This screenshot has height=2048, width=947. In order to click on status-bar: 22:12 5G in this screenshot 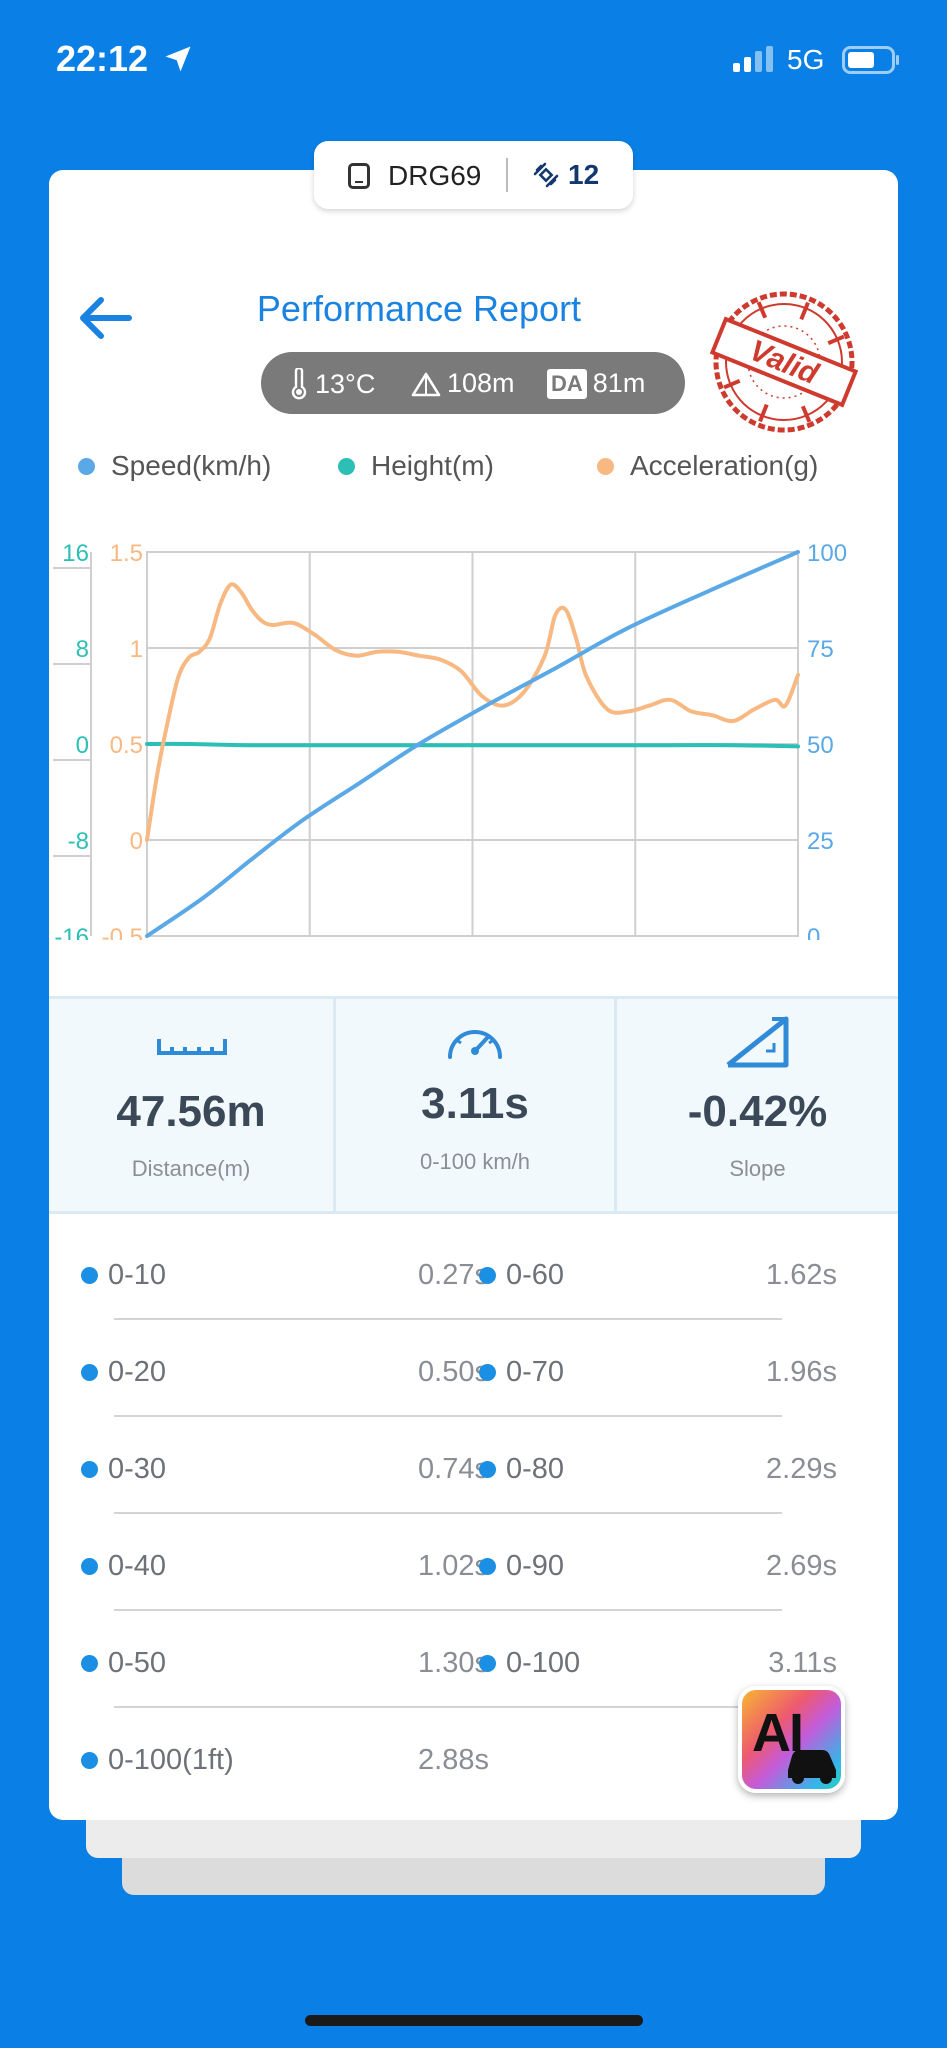, I will do `click(473, 55)`.